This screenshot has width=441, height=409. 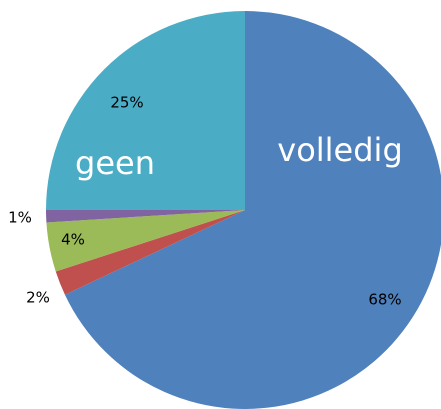 I want to click on category-label: volledig, so click(x=340, y=150).